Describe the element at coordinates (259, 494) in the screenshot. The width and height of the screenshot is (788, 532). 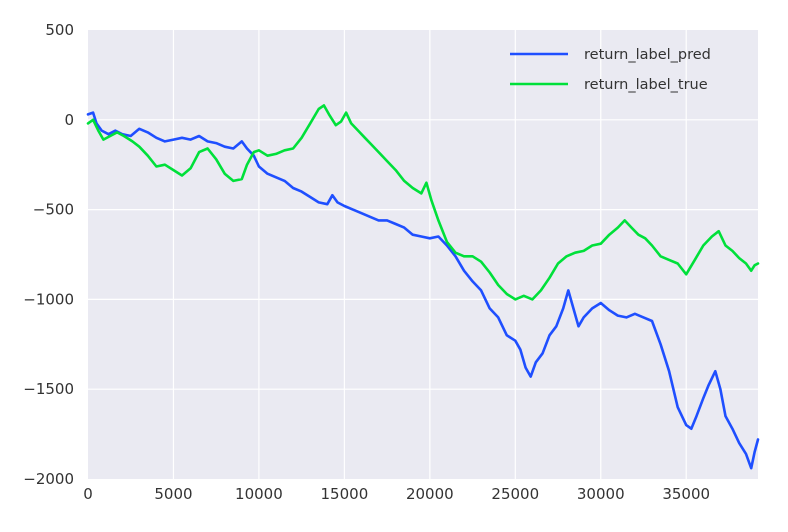
I see `x-tick-label: 10000` at that location.